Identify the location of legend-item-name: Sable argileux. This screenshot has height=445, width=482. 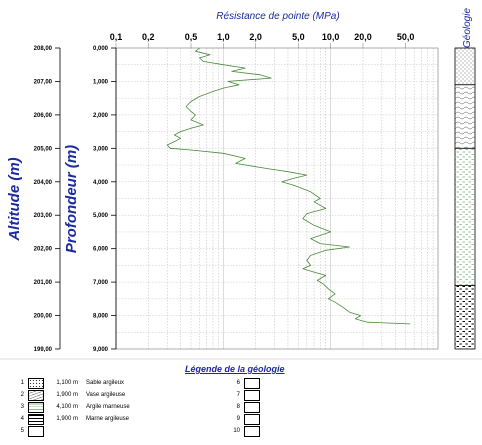
(105, 383).